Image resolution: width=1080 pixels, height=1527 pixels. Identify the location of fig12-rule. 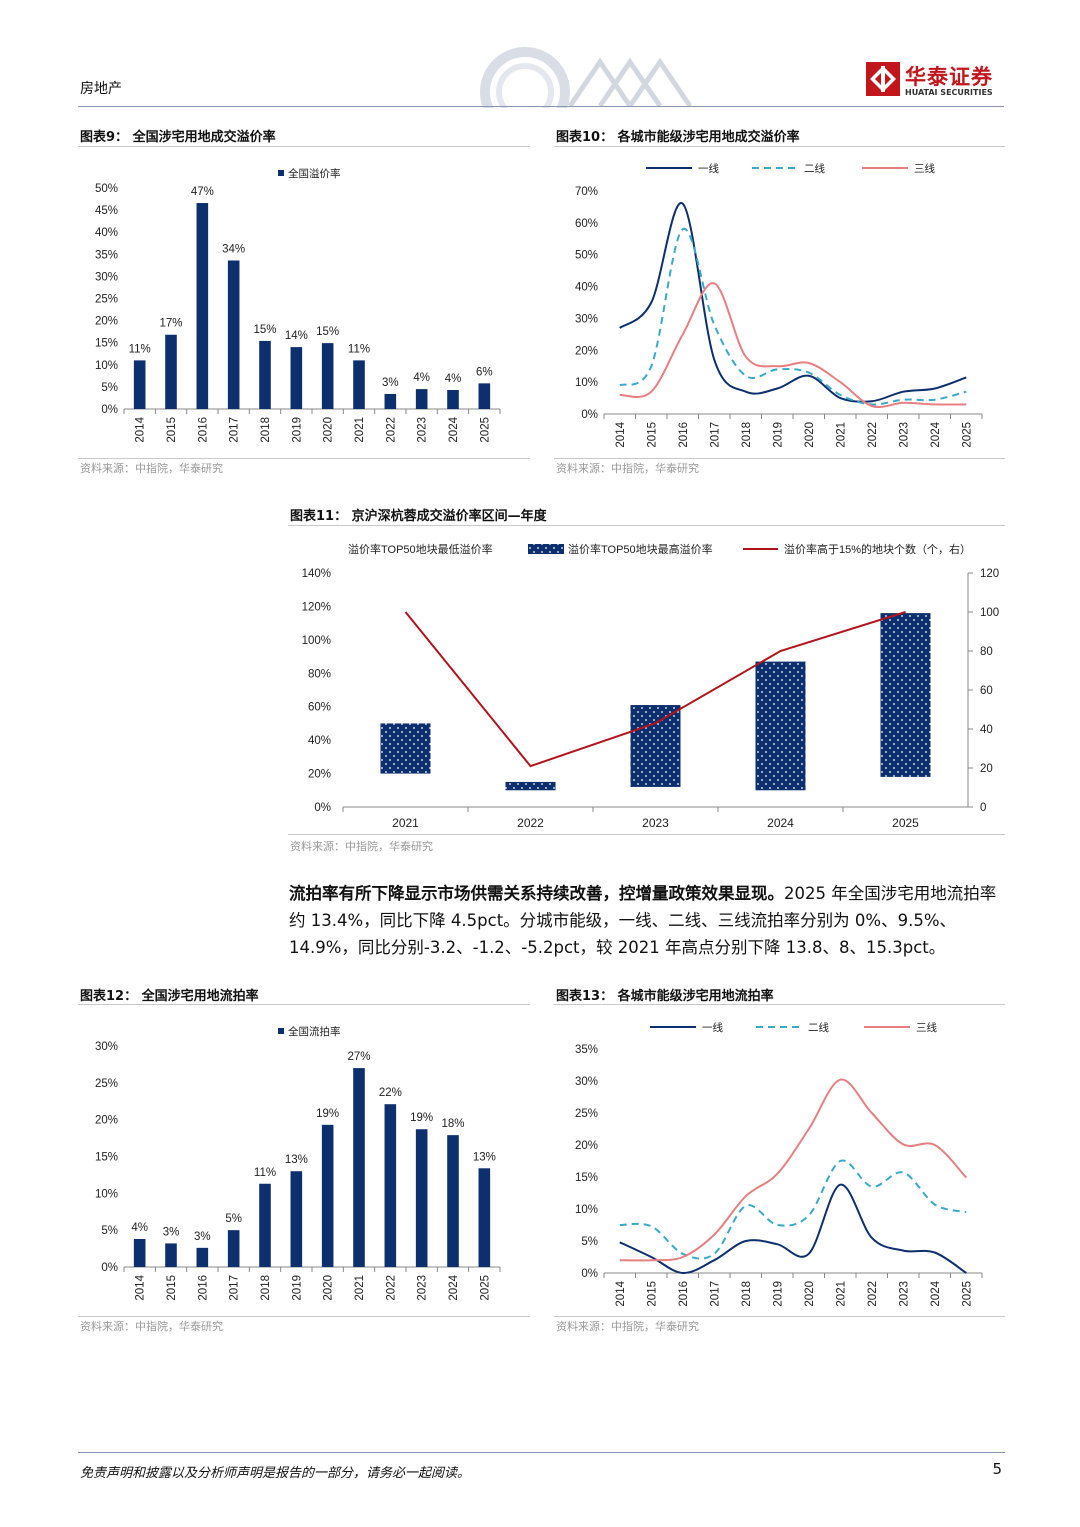
(304, 1004).